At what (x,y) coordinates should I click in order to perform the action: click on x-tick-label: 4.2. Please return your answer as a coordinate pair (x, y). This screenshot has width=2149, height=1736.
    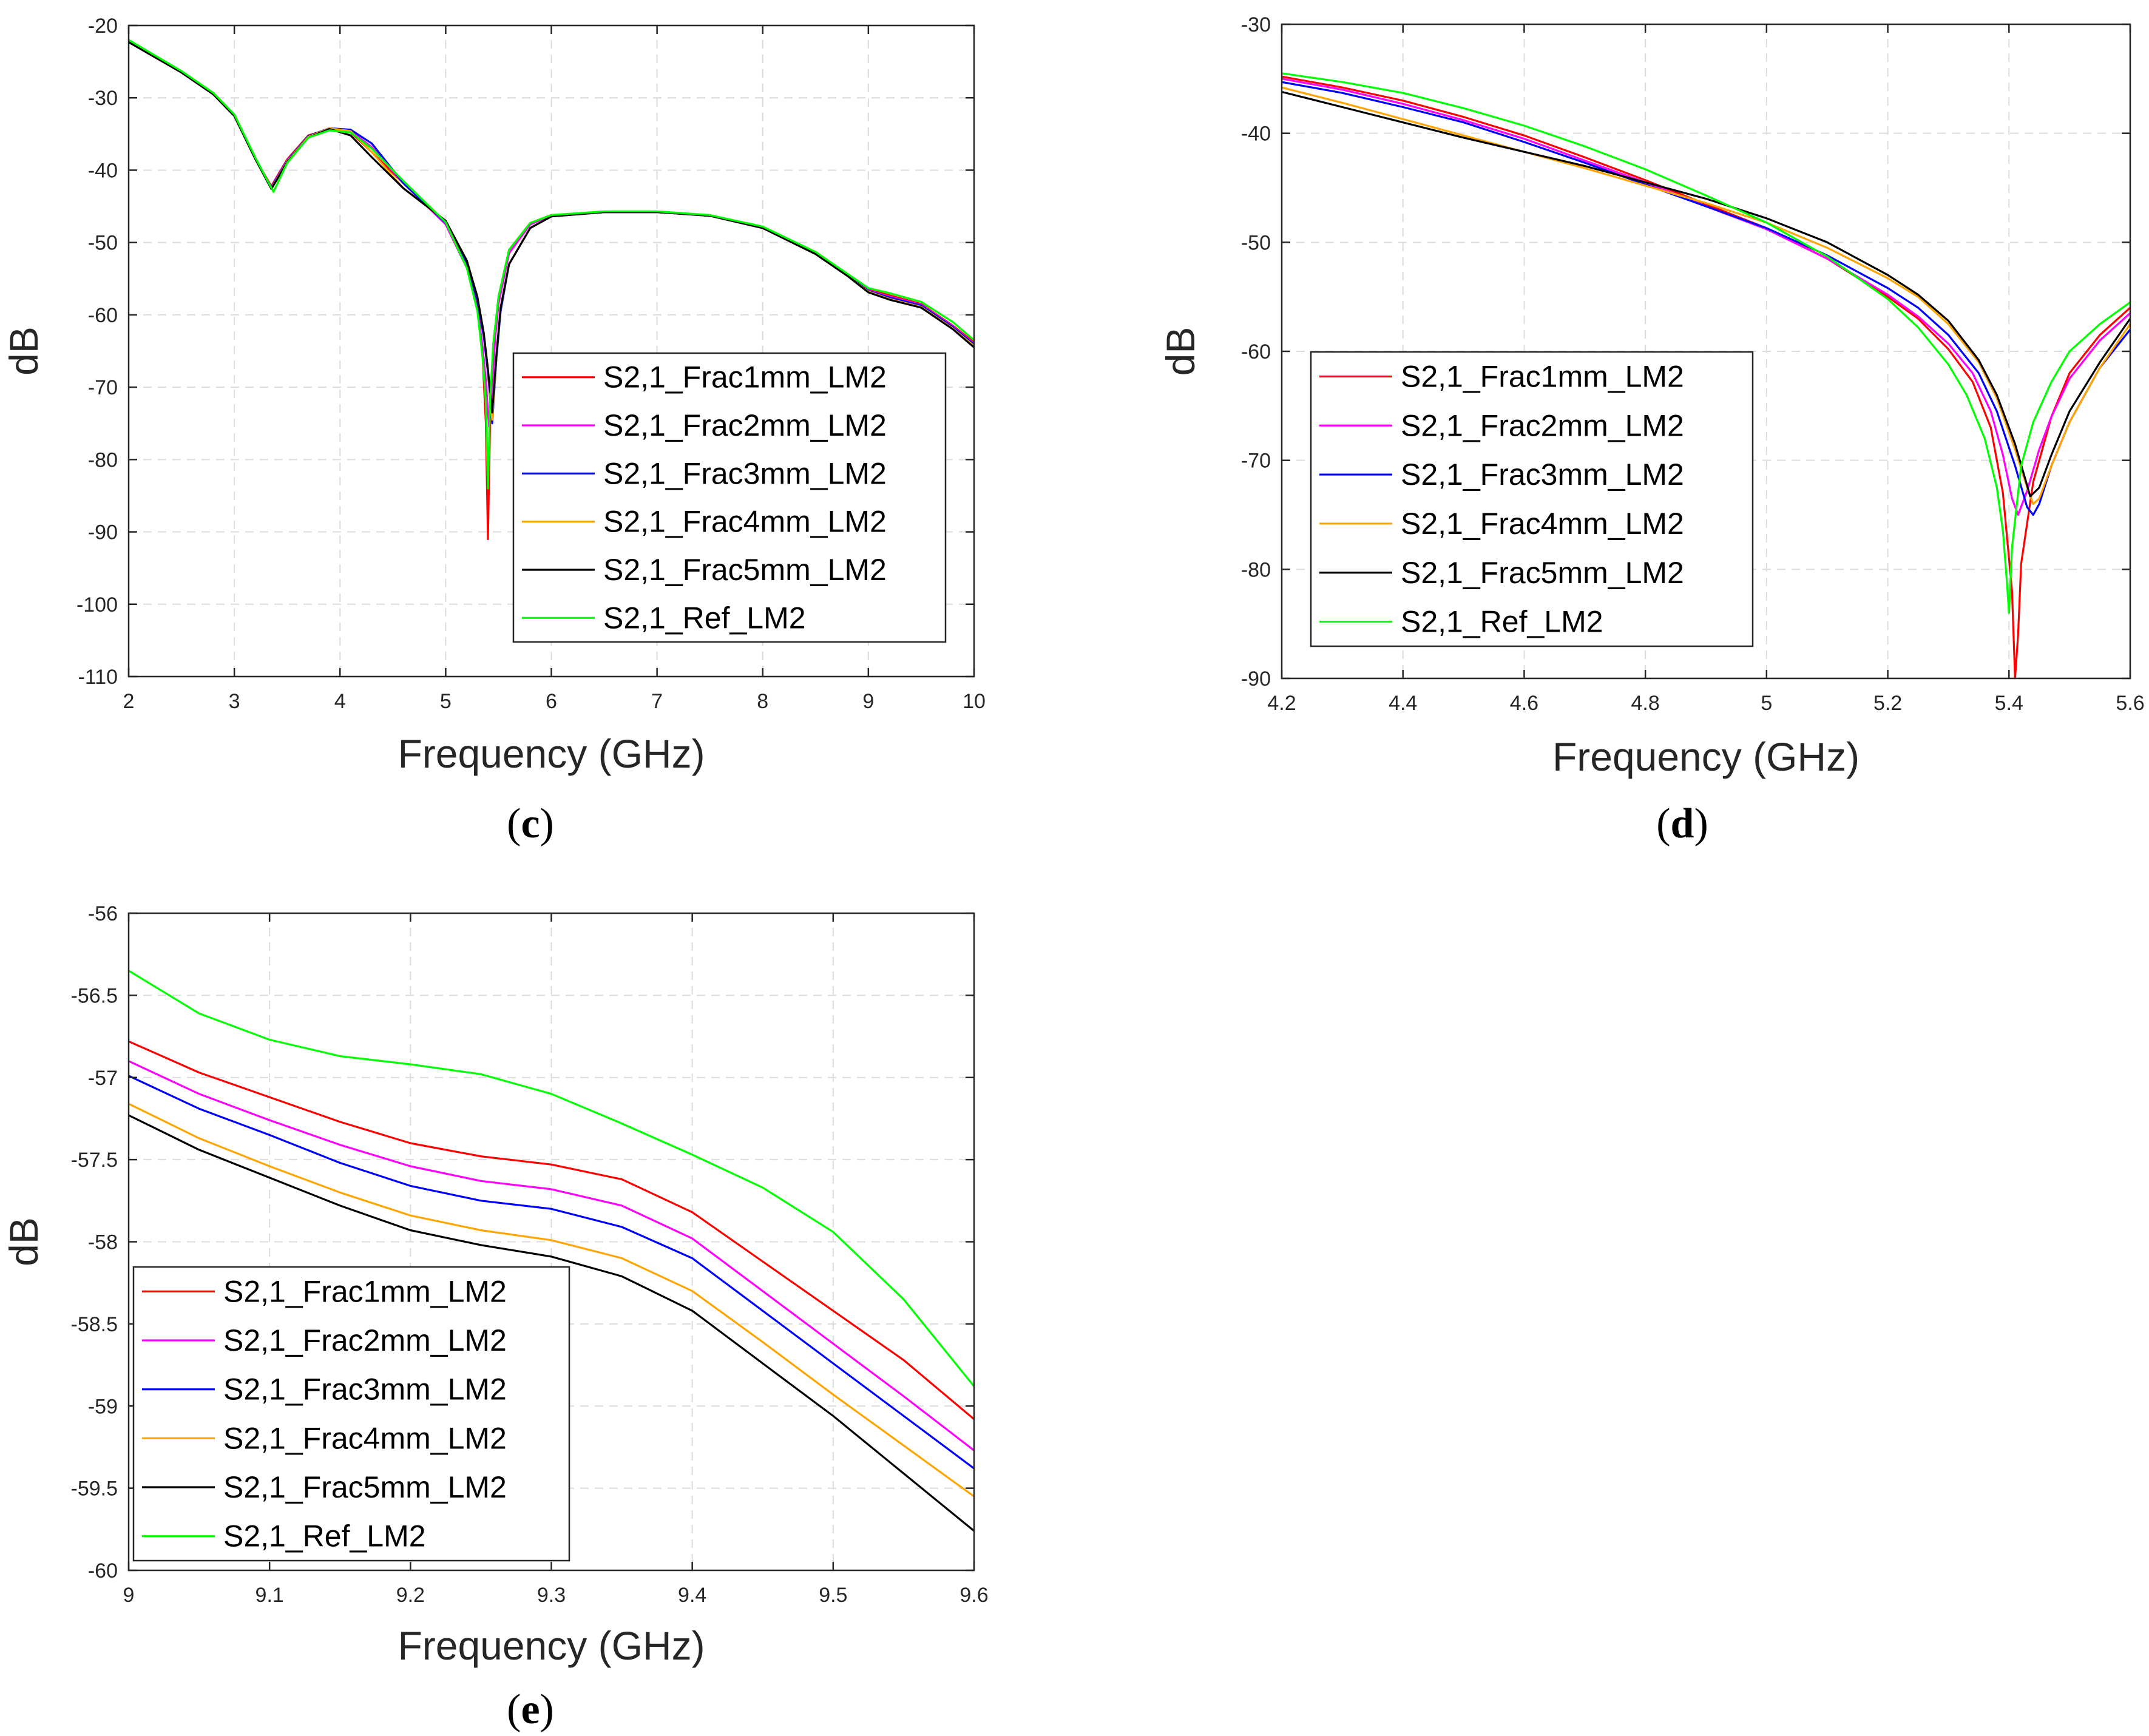
    Looking at the image, I should click on (1281, 703).